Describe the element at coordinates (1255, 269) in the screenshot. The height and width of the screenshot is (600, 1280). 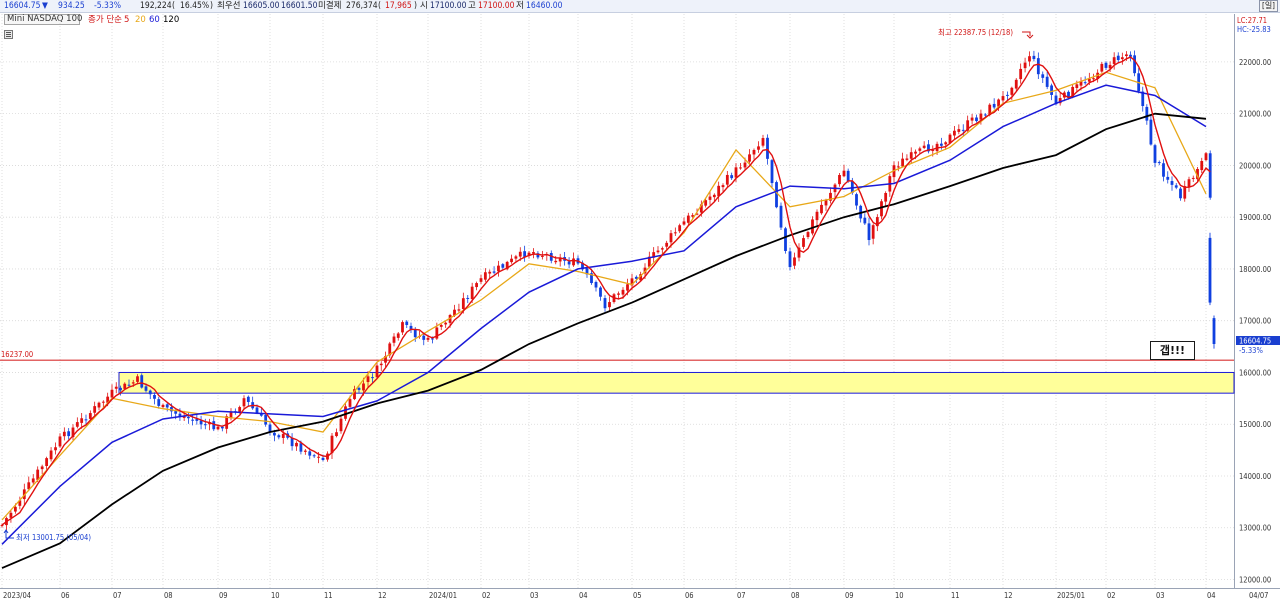
I see `y-tick-label: 18000.00` at that location.